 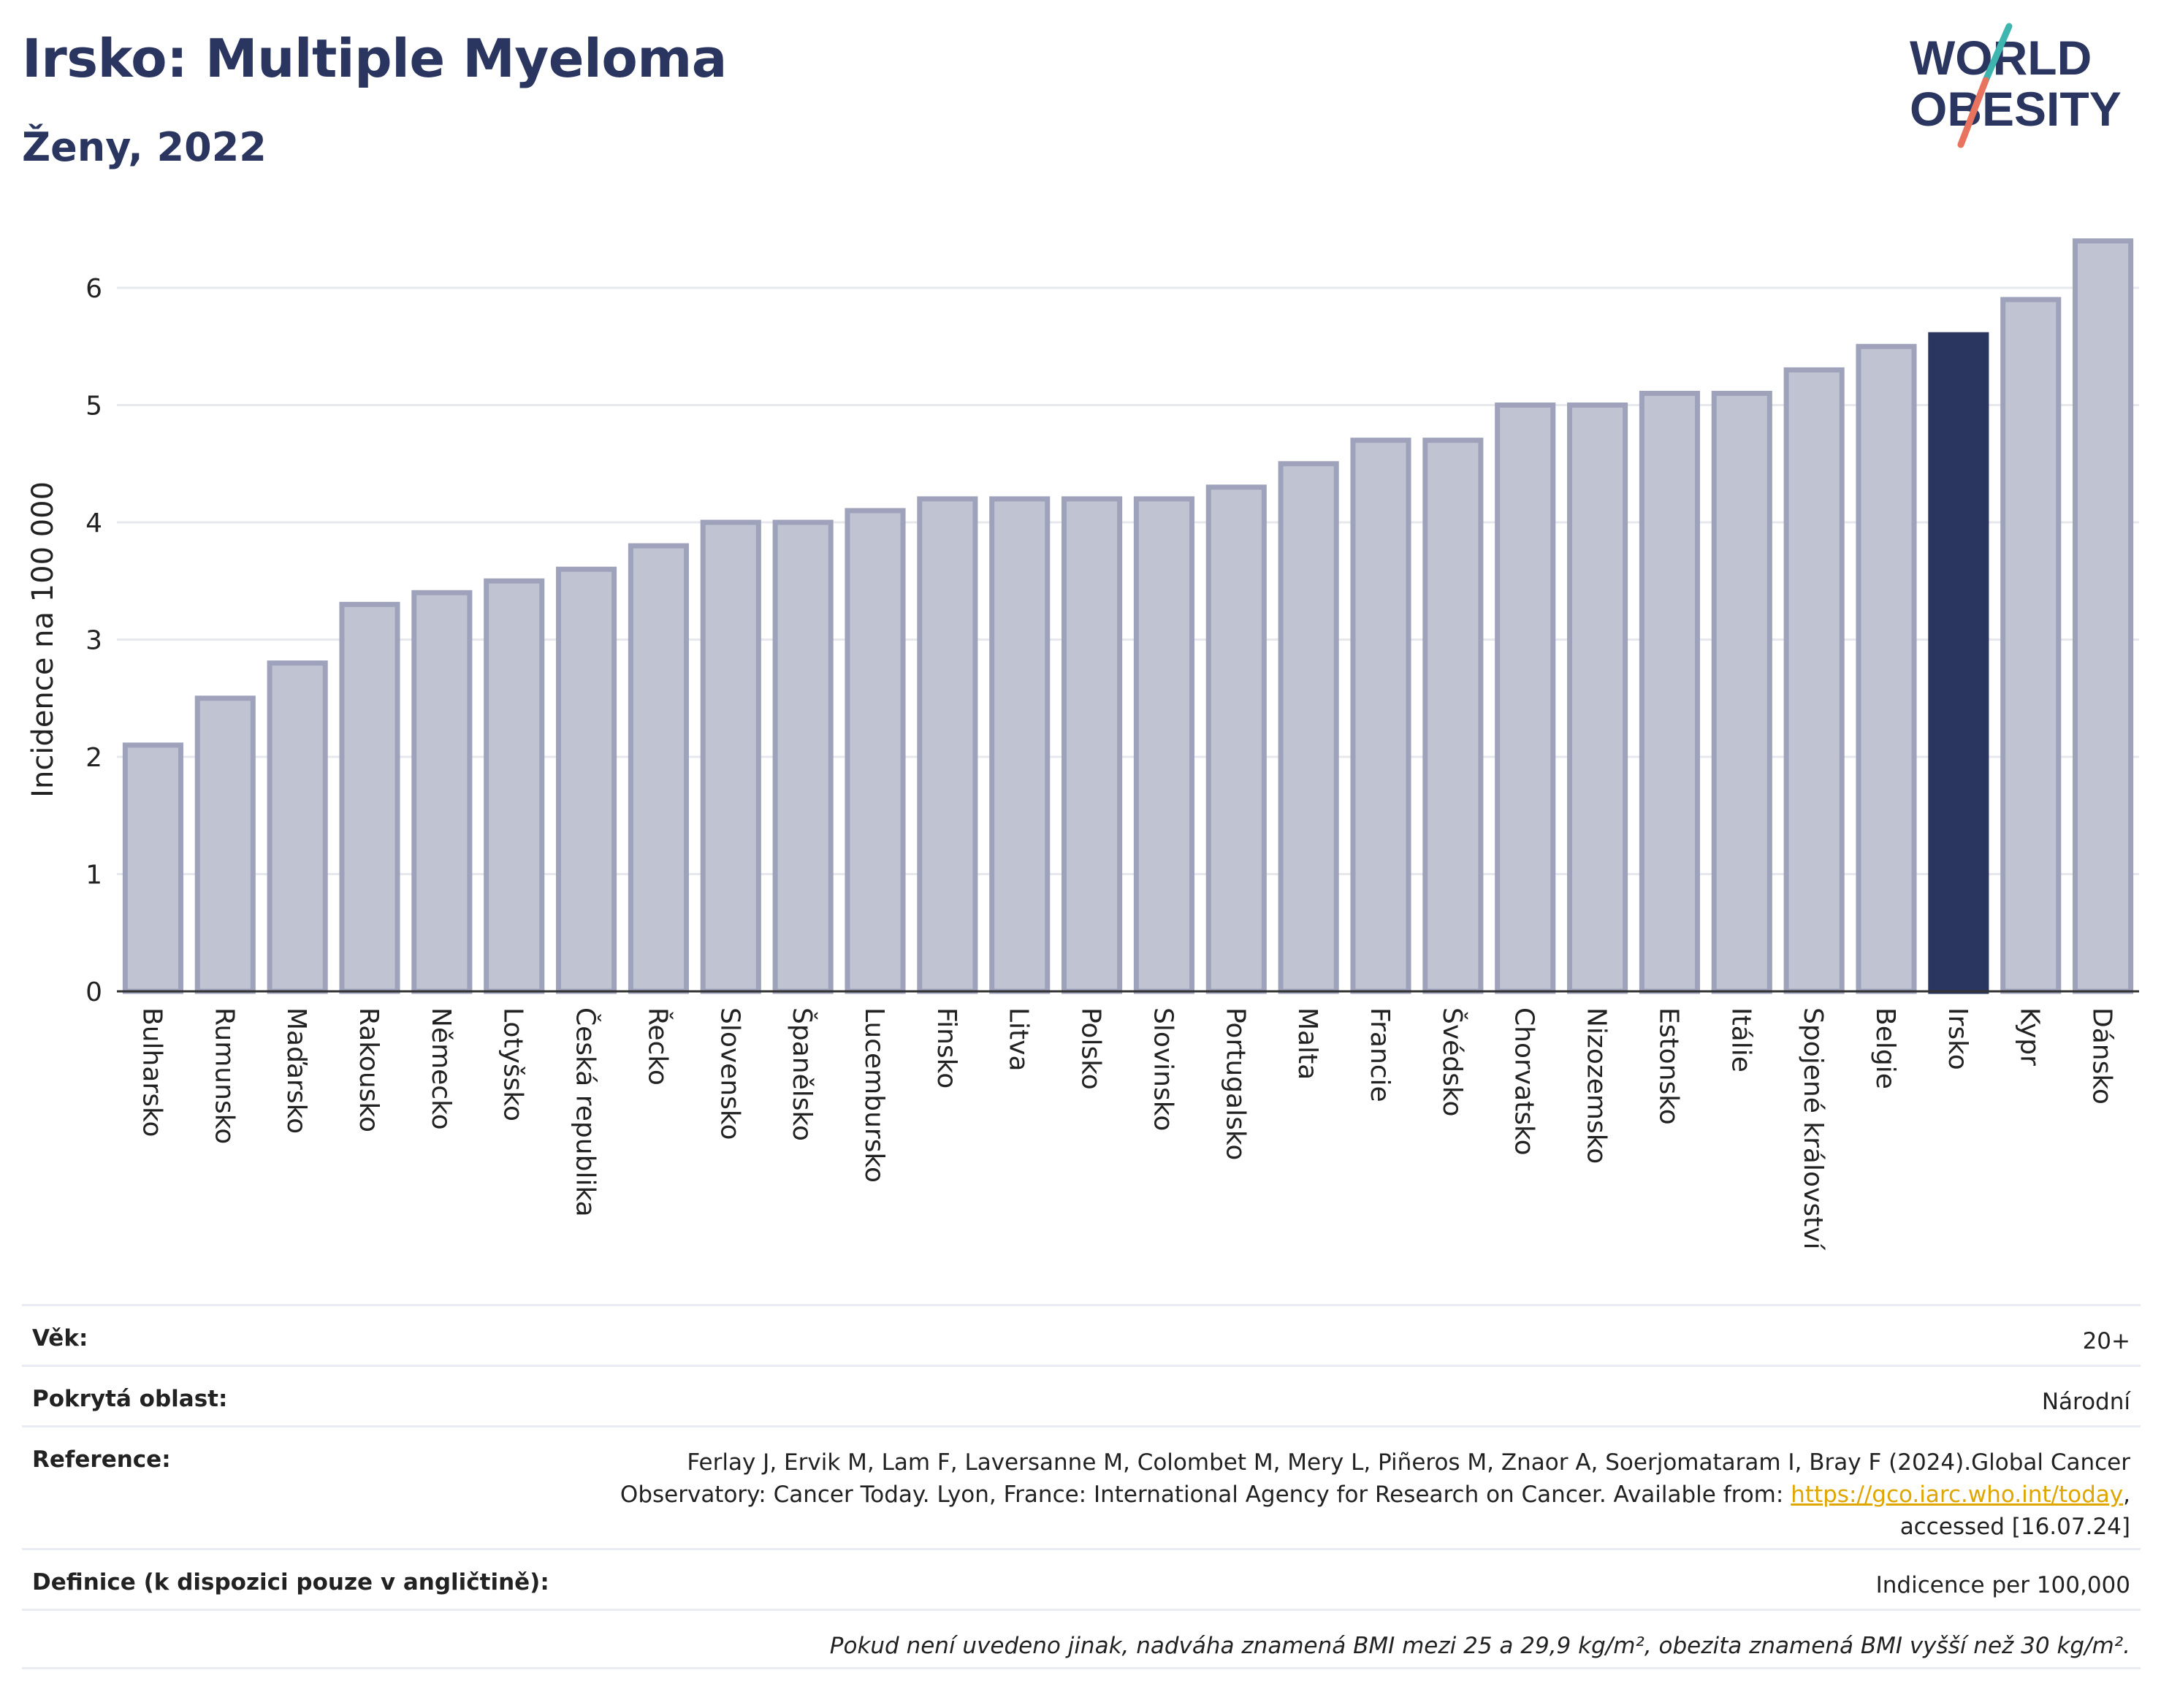 I want to click on x-category-label: Nizozemsko, so click(x=1597, y=1085).